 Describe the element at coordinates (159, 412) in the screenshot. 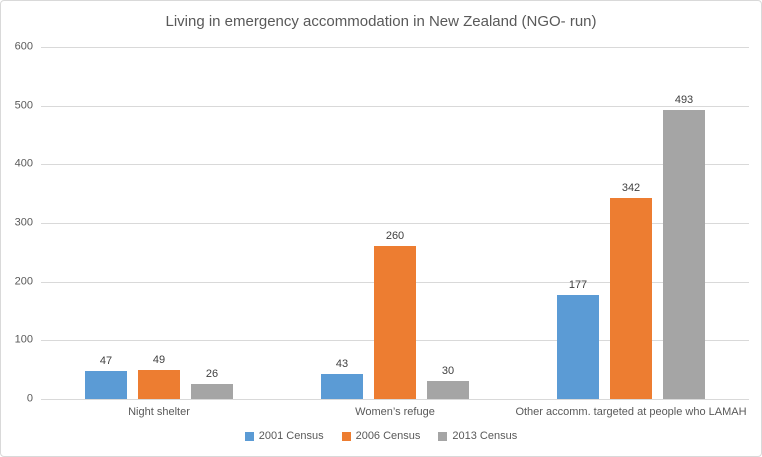

I see `x-axis-category-label: Night shelter` at that location.